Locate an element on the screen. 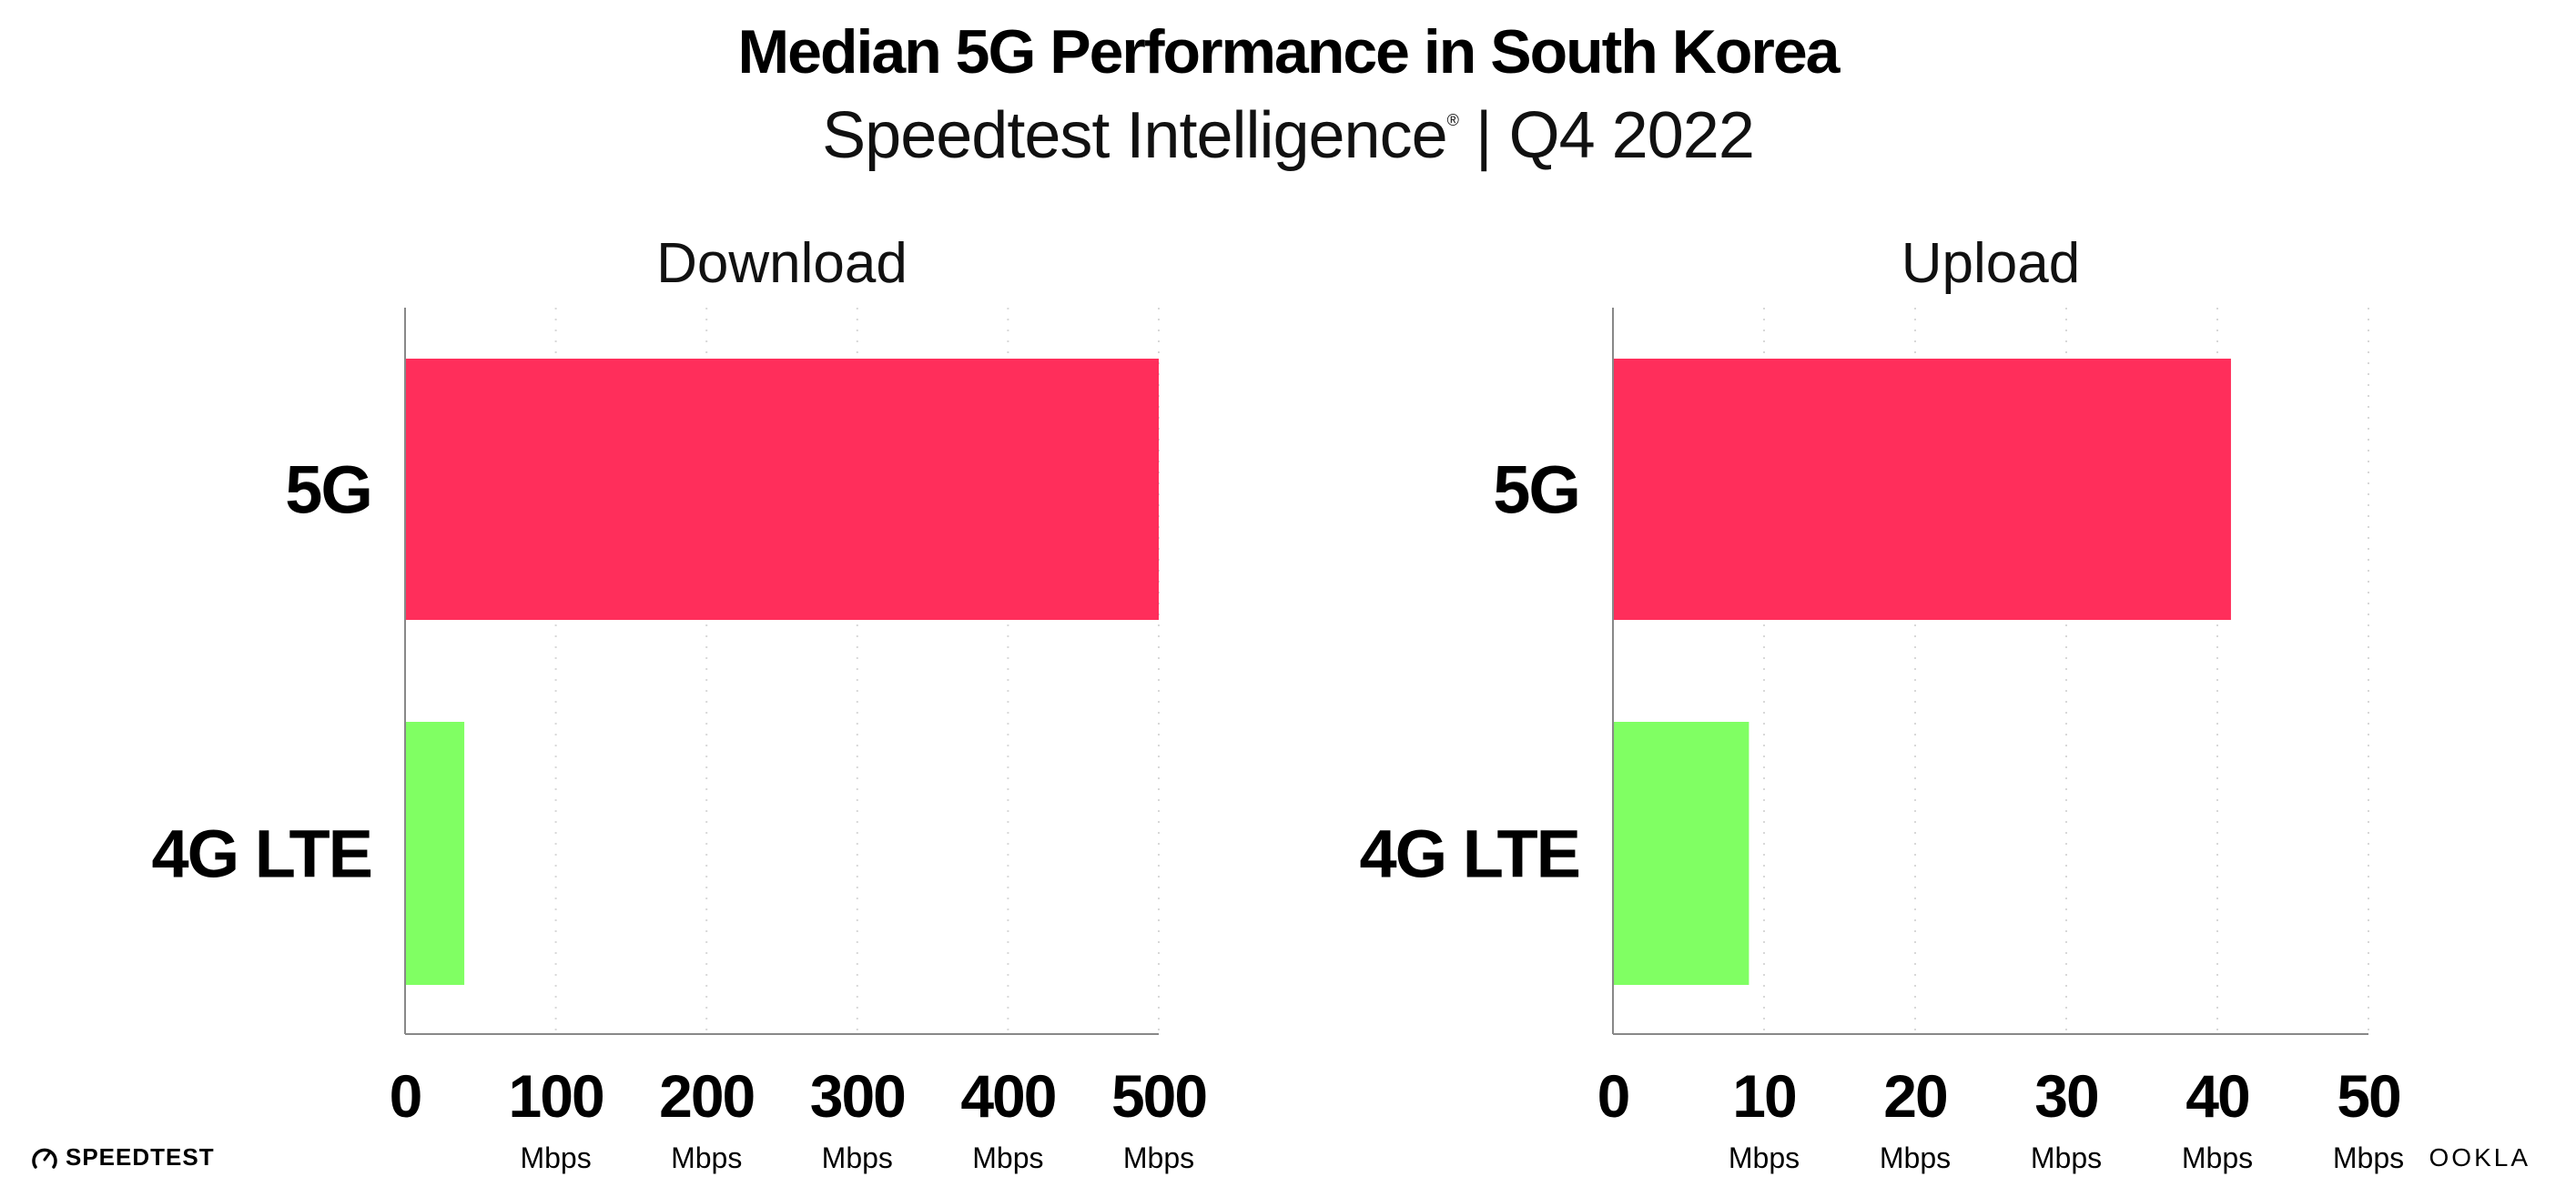 Image resolution: width=2576 pixels, height=1197 pixels. tick-label: 500 is located at coordinates (1158, 1096).